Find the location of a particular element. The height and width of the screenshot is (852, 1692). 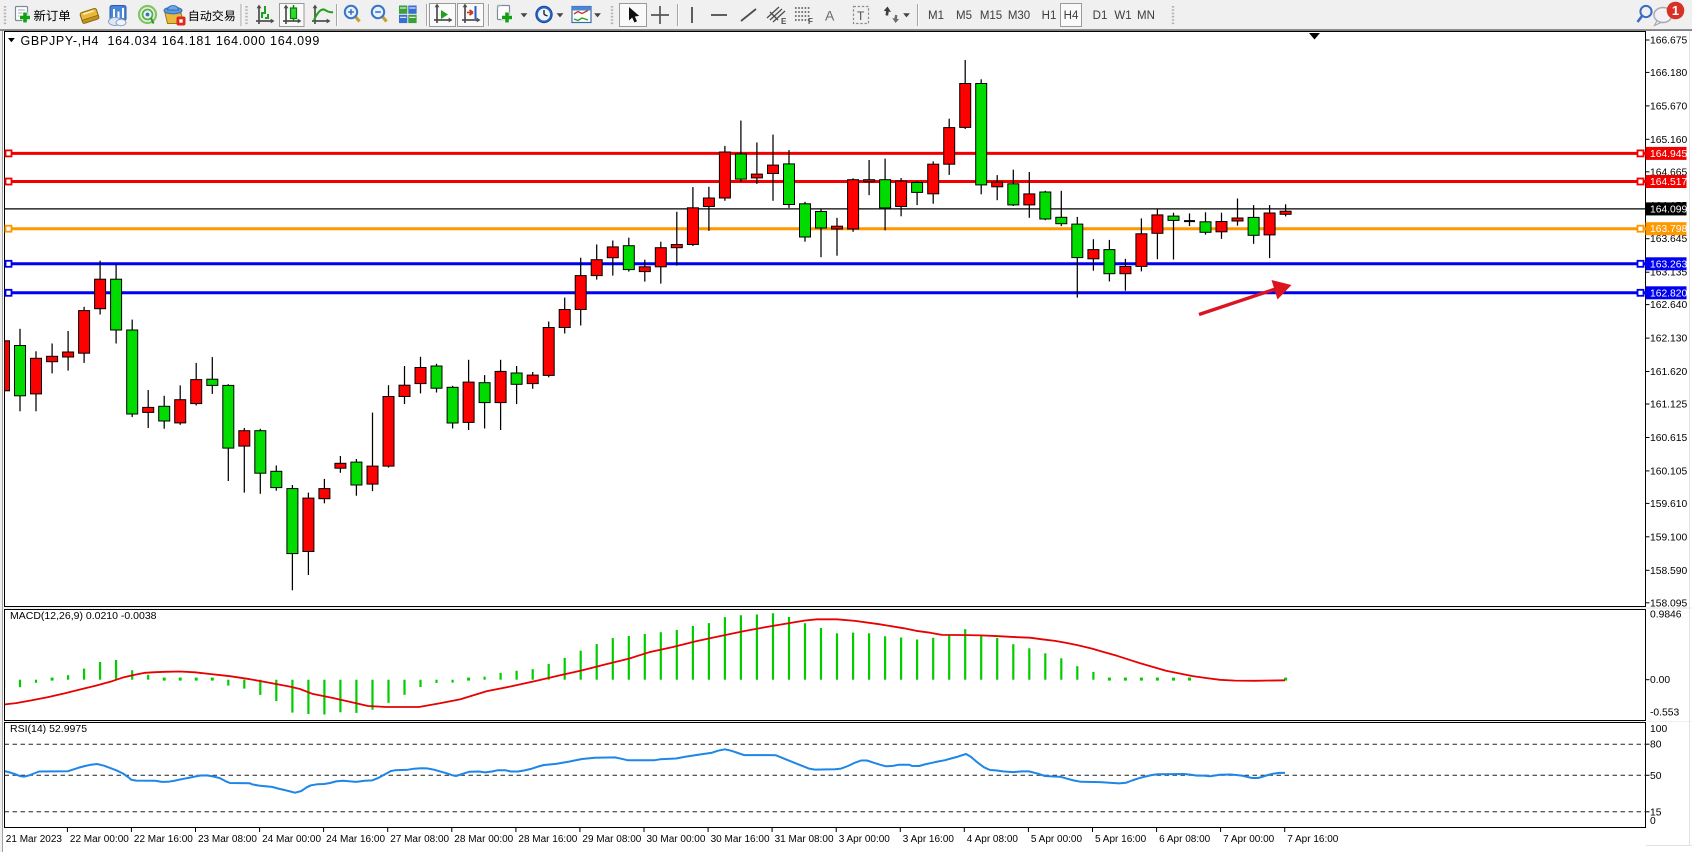

svg-text: H1 is located at coordinates (1049, 16).